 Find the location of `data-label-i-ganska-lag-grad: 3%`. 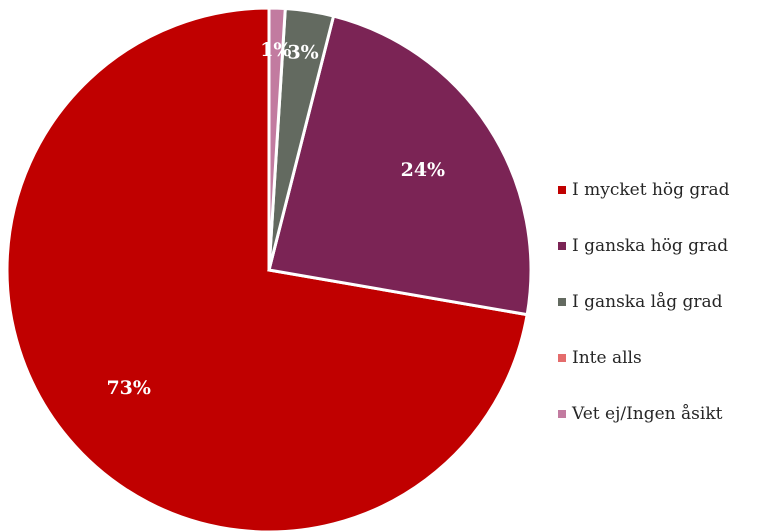

data-label-i-ganska-lag-grad: 3% is located at coordinates (302, 53).